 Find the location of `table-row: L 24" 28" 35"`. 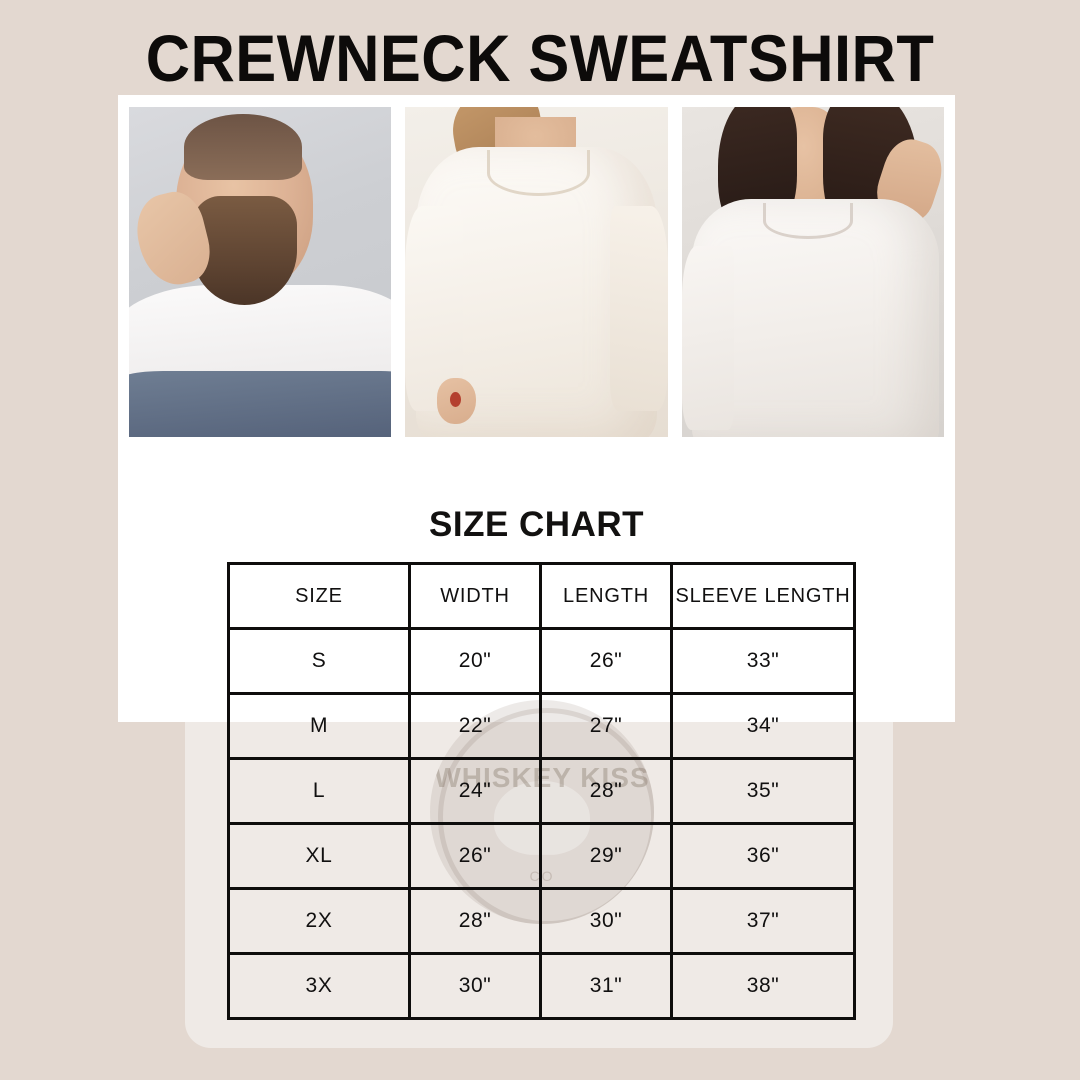

table-row: L 24" 28" 35" is located at coordinates (541, 791).